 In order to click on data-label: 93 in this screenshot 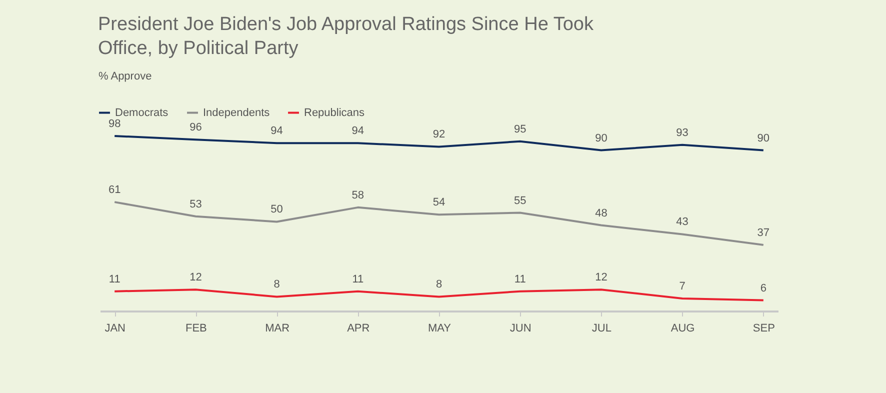, I will do `click(682, 132)`.